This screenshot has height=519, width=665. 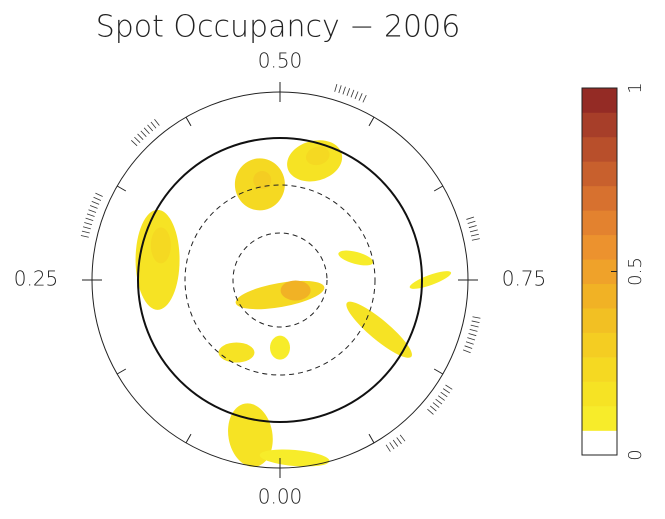 I want to click on chart-title: Spot Occupancy − 2006, so click(x=278, y=27).